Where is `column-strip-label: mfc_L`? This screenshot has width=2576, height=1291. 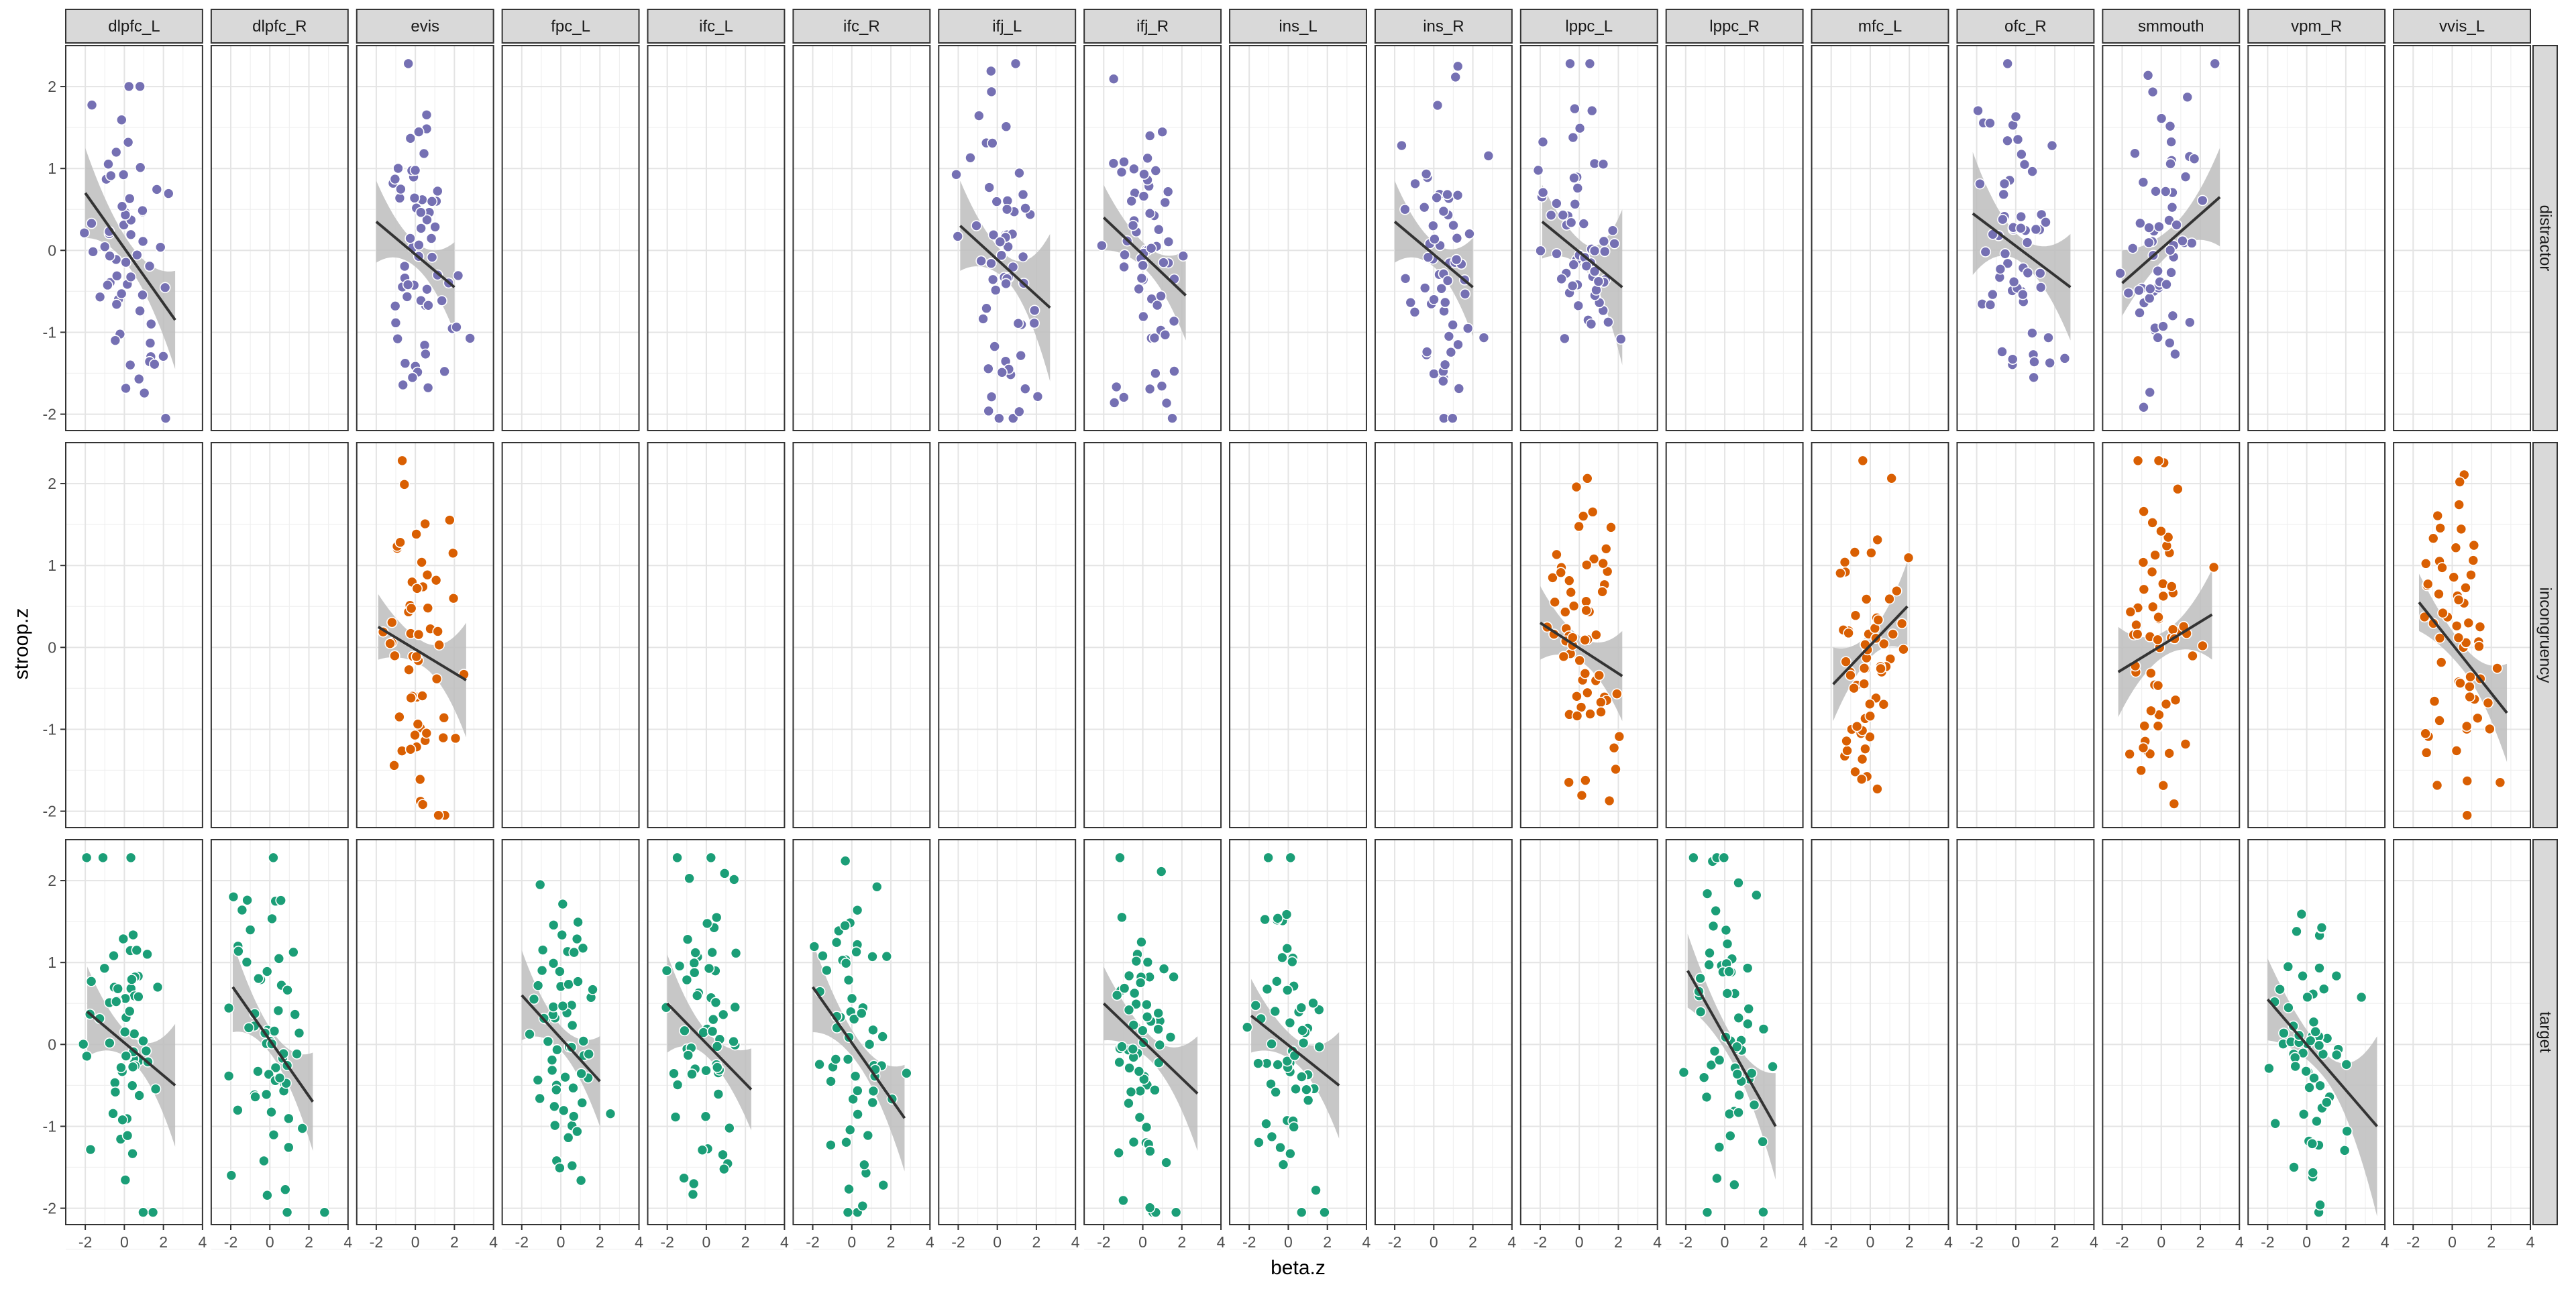
column-strip-label: mfc_L is located at coordinates (1880, 26).